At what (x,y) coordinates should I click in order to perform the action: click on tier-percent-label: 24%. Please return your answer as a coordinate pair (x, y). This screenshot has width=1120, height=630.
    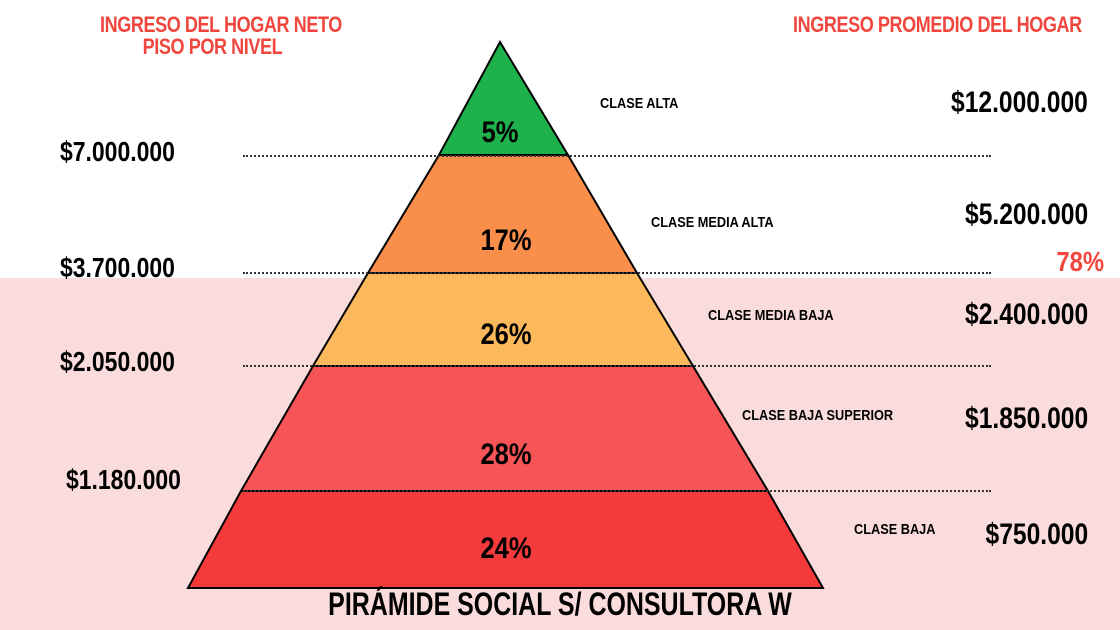
    Looking at the image, I should click on (506, 548).